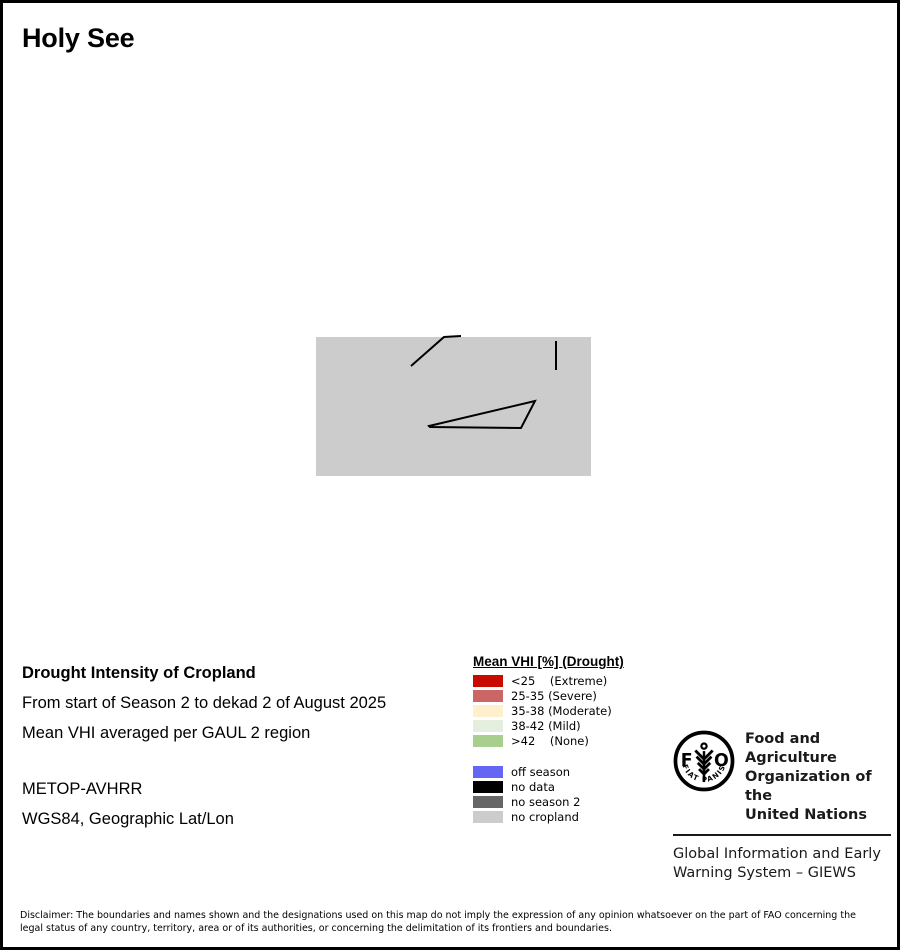 The width and height of the screenshot is (900, 950). I want to click on legend-item-moderate: 35-38 (Moderate), so click(573, 710).